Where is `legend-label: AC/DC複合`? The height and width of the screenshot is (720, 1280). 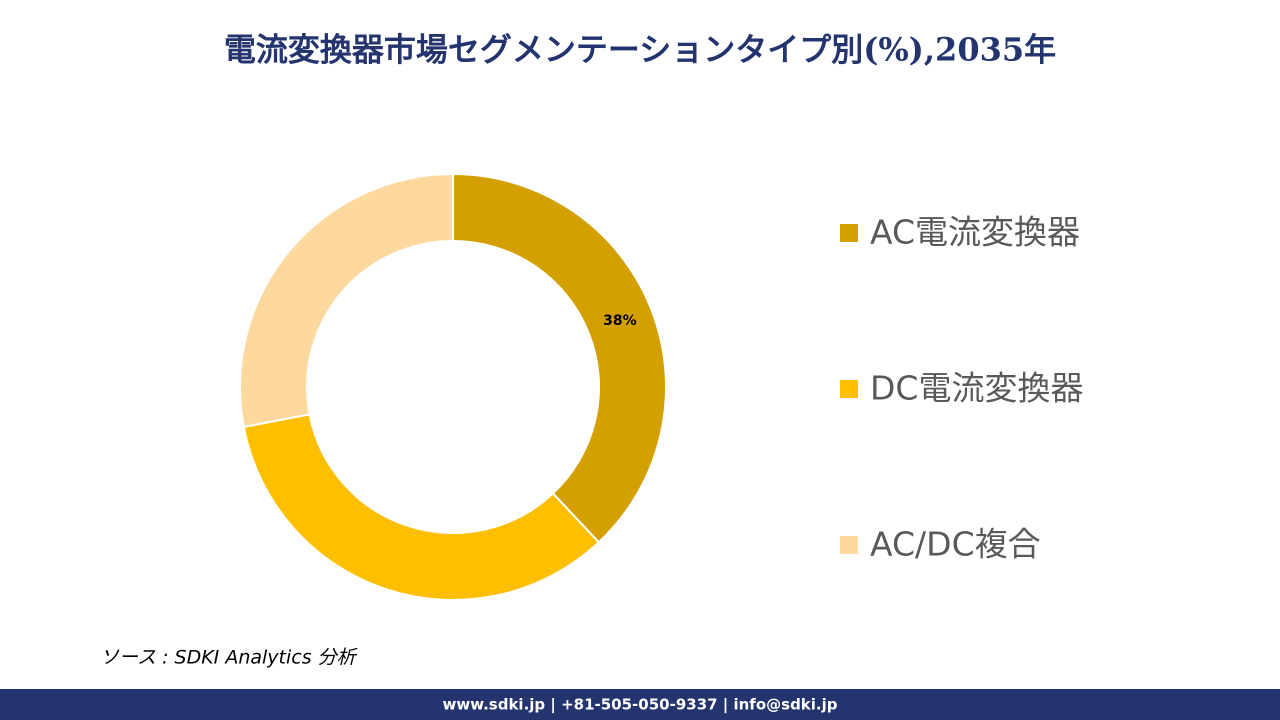 legend-label: AC/DC複合 is located at coordinates (955, 544).